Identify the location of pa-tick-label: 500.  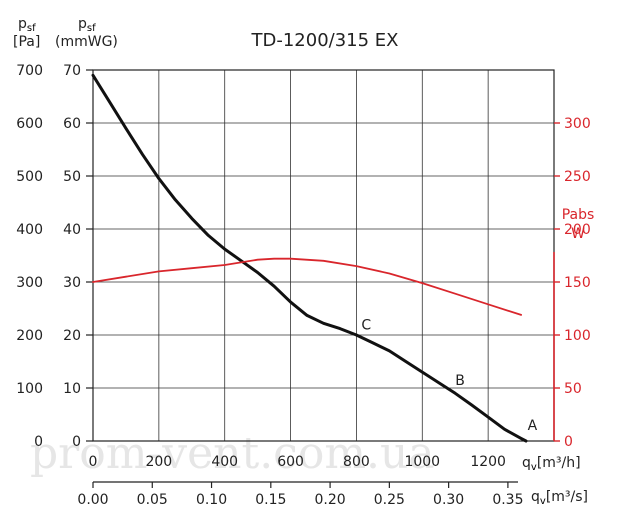
(29, 177).